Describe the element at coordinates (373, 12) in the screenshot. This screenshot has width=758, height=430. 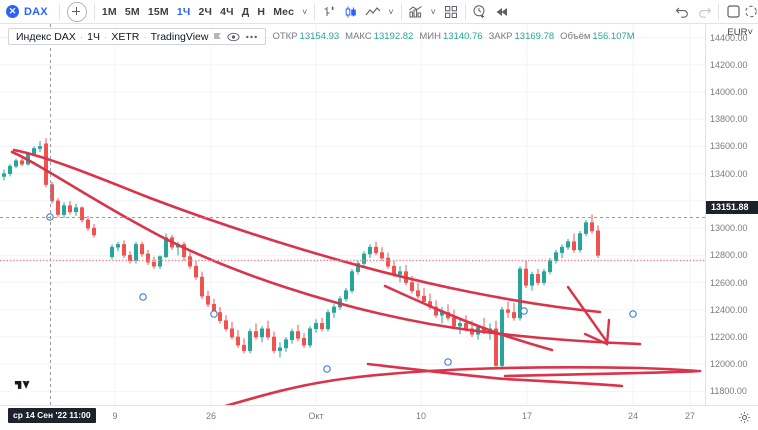
I see `line-chart-type-icon` at that location.